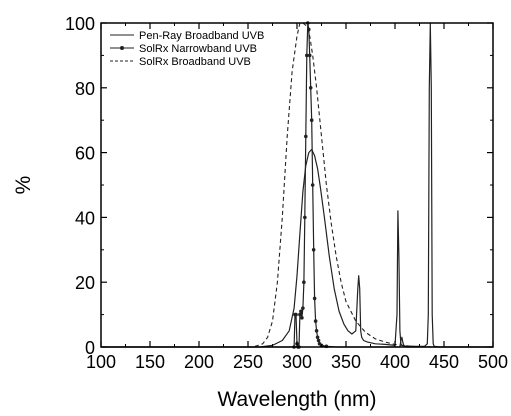 The width and height of the screenshot is (511, 416). I want to click on legend-marker, so click(122, 48).